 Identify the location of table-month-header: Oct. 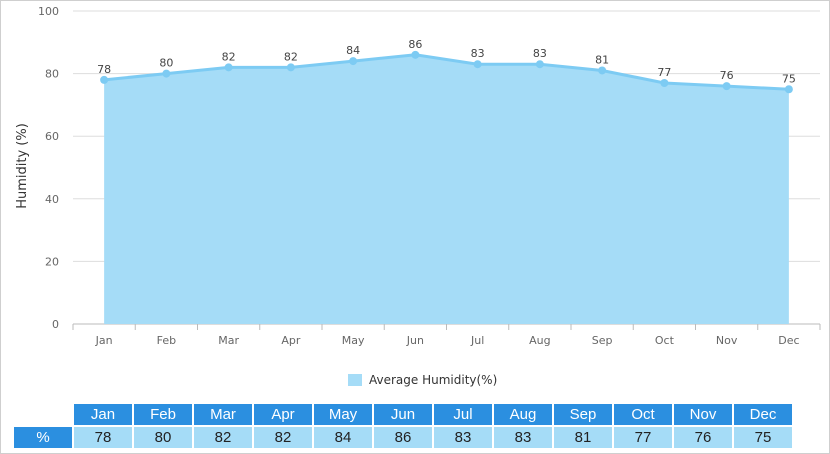
(643, 414).